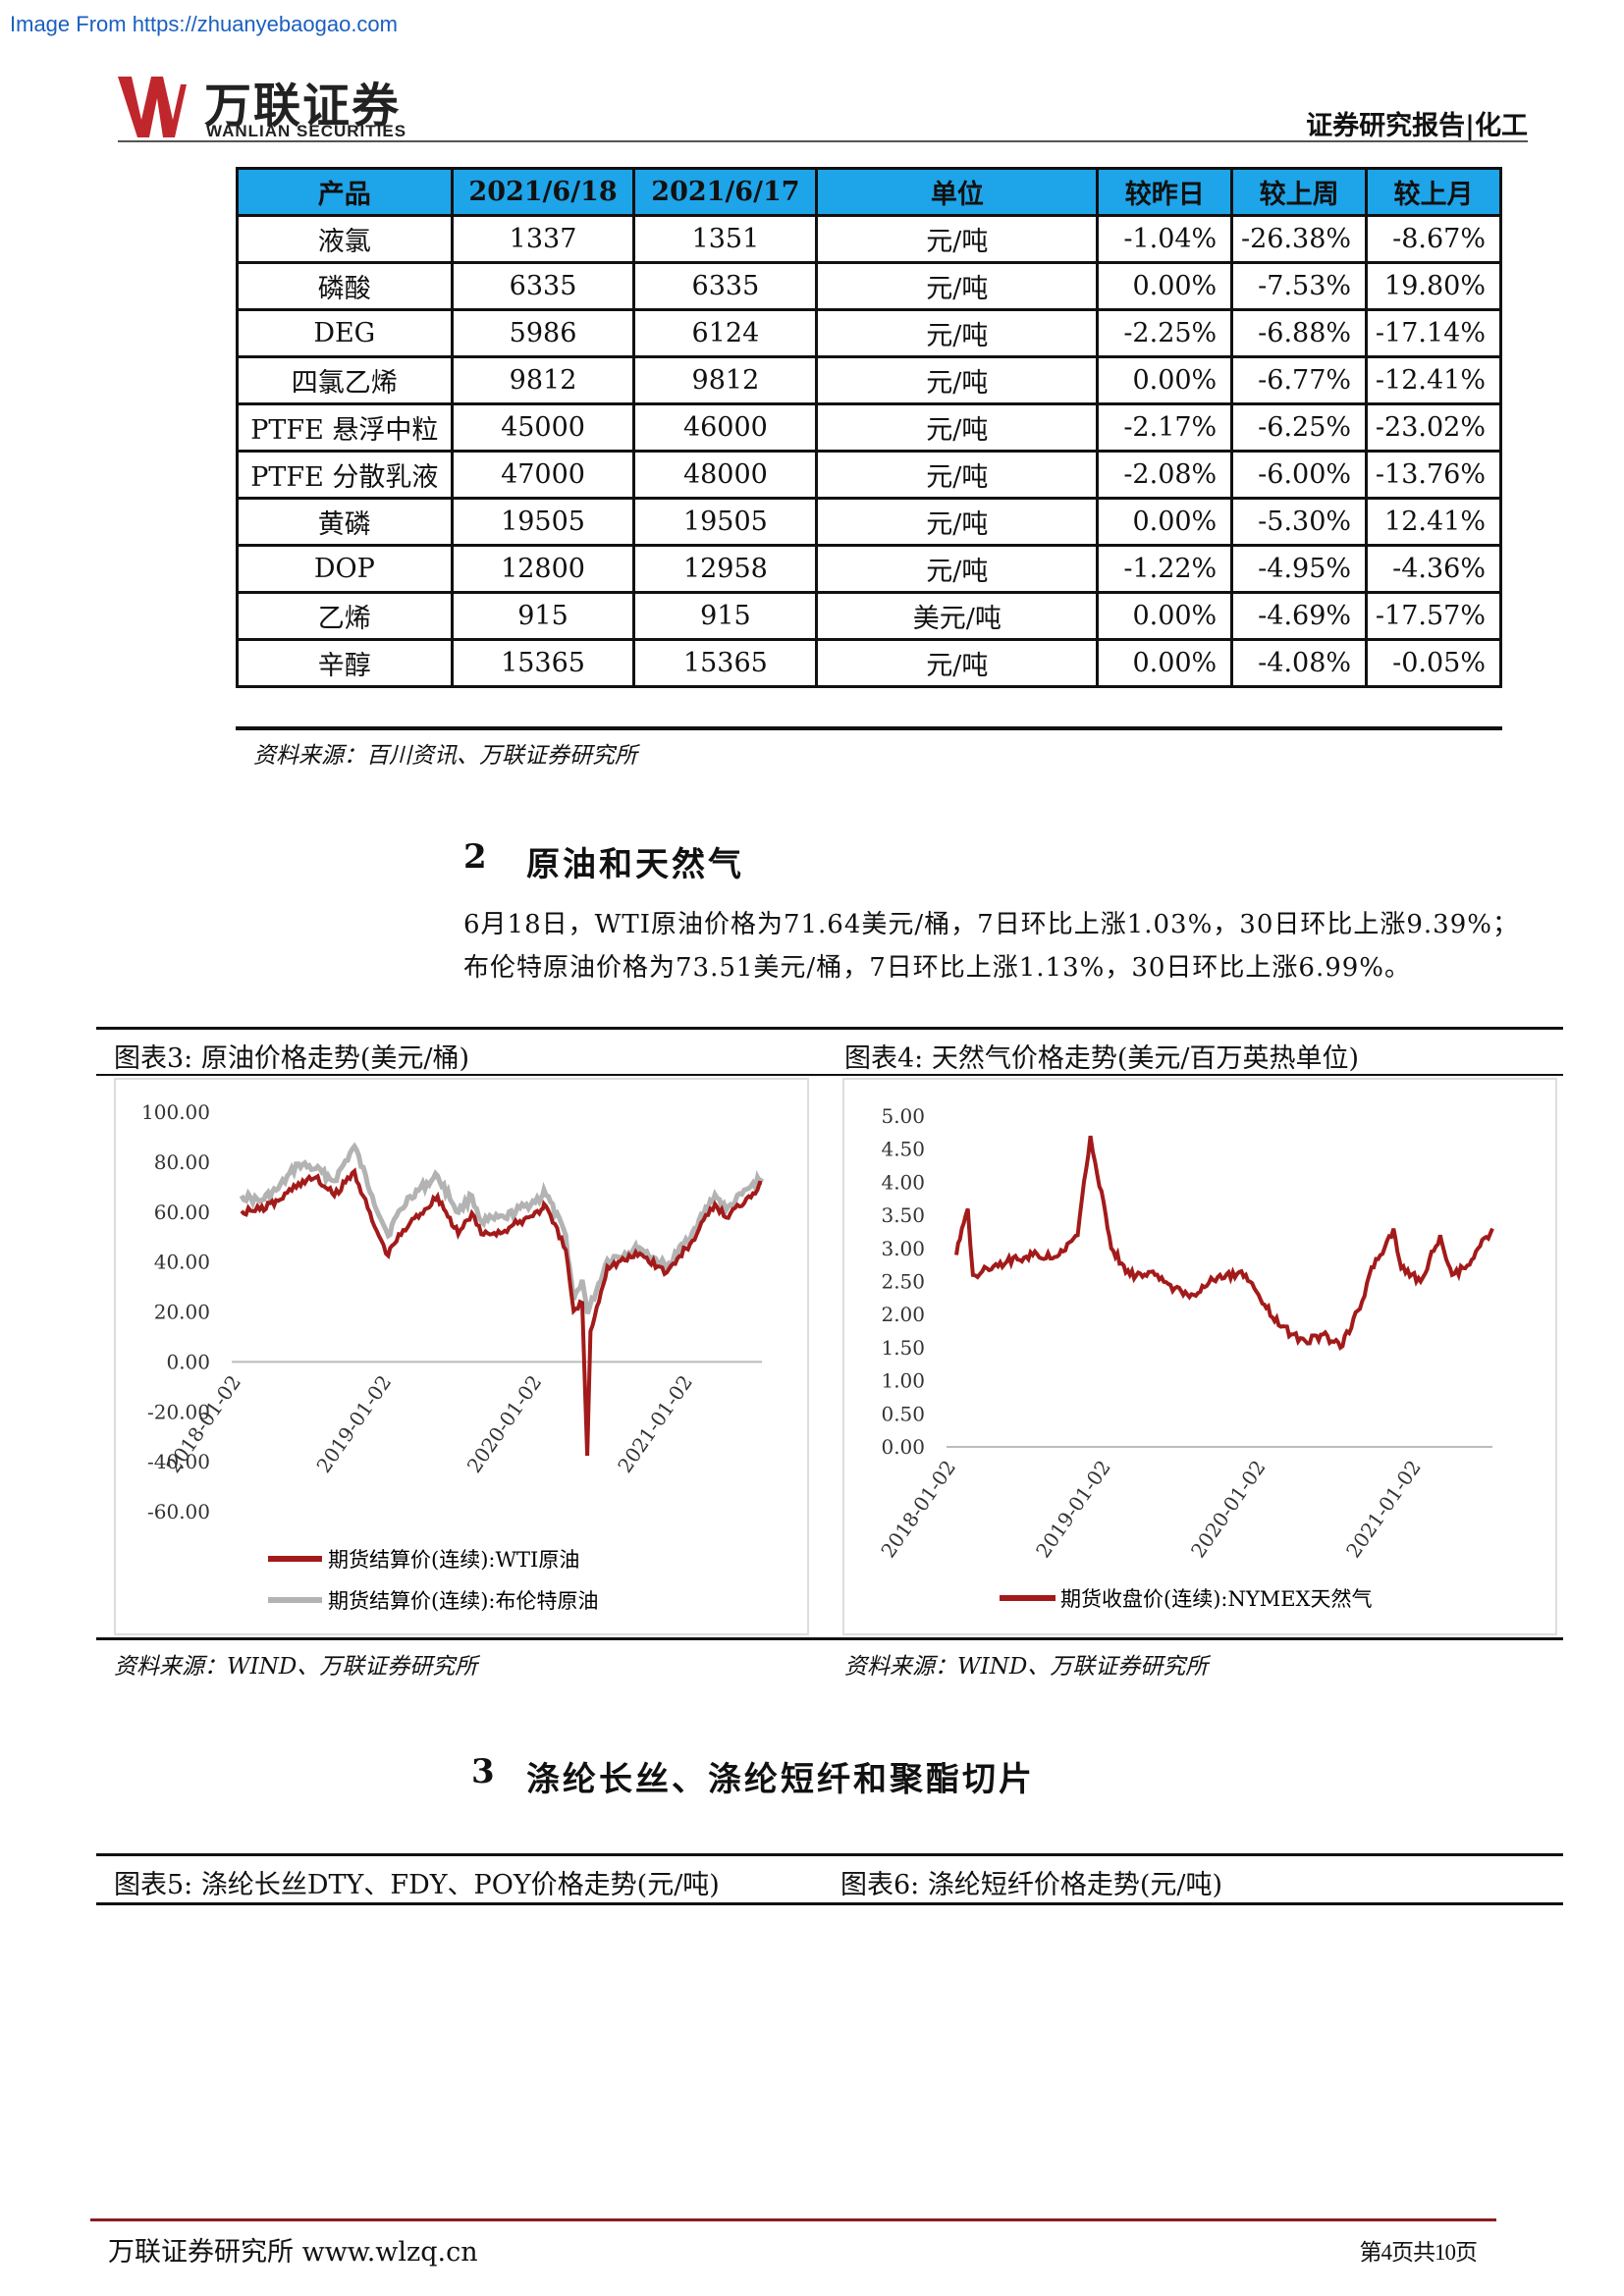 The image size is (1624, 2296). What do you see at coordinates (1165, 239) in the screenshot?
I see `table-cell: -1.04%` at bounding box center [1165, 239].